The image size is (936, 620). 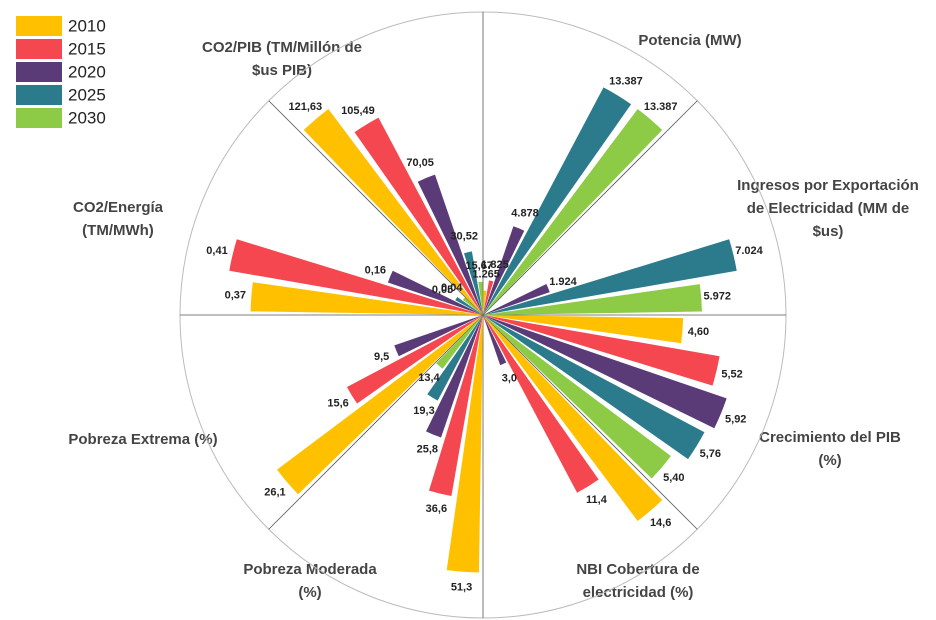 I want to click on value-label: 15,67, so click(x=479, y=266).